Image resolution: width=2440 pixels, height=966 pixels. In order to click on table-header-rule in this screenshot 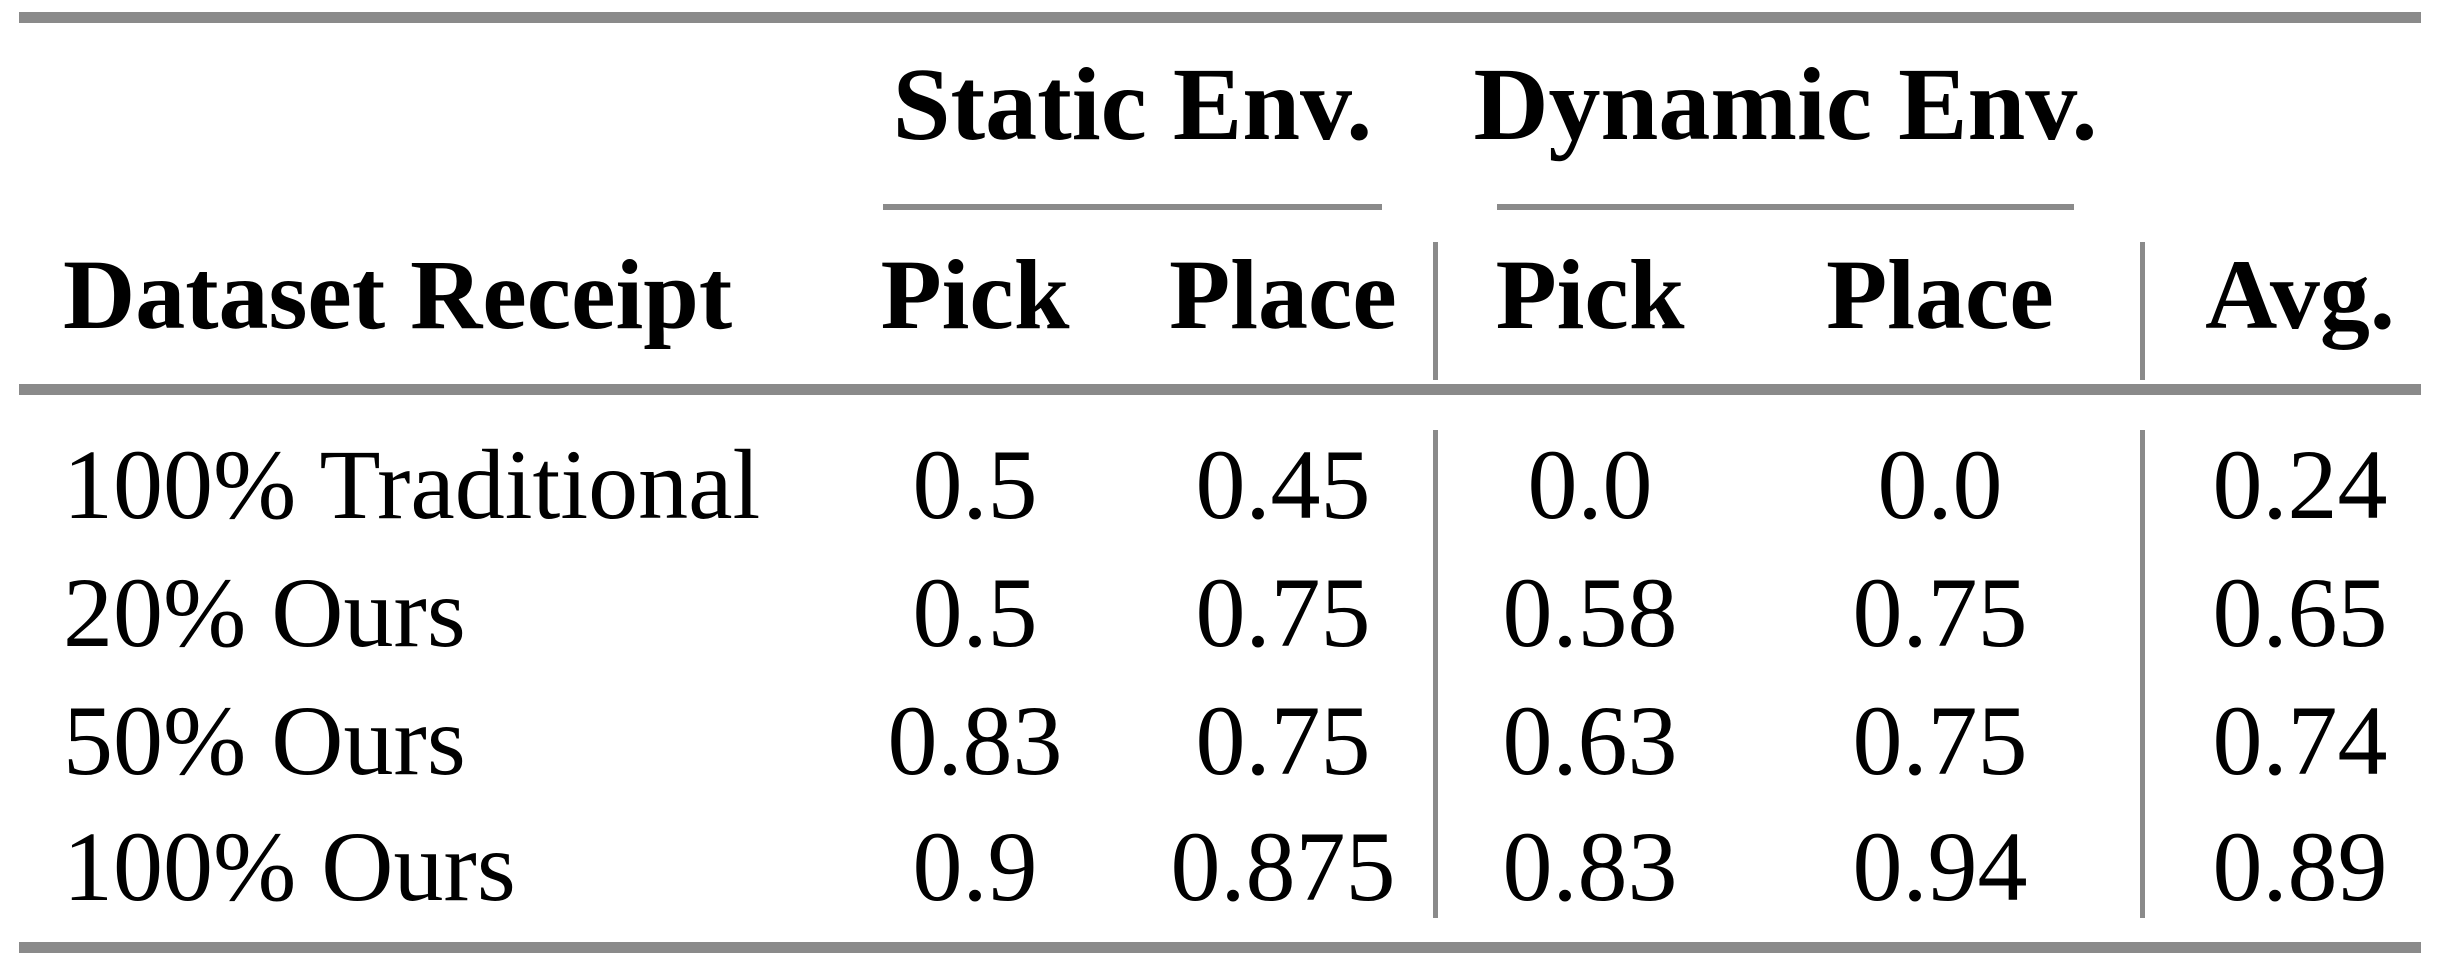, I will do `click(1220, 389)`.